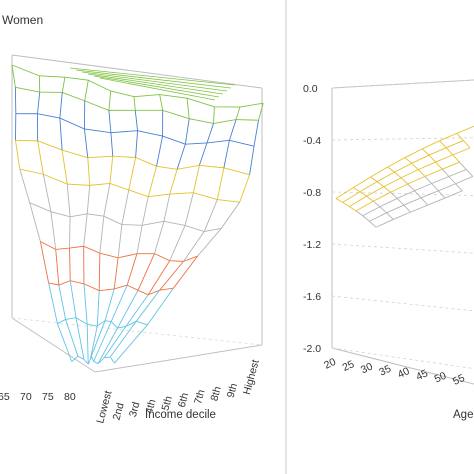  Describe the element at coordinates (422, 375) in the screenshot. I see `right-age-tick: 45` at that location.